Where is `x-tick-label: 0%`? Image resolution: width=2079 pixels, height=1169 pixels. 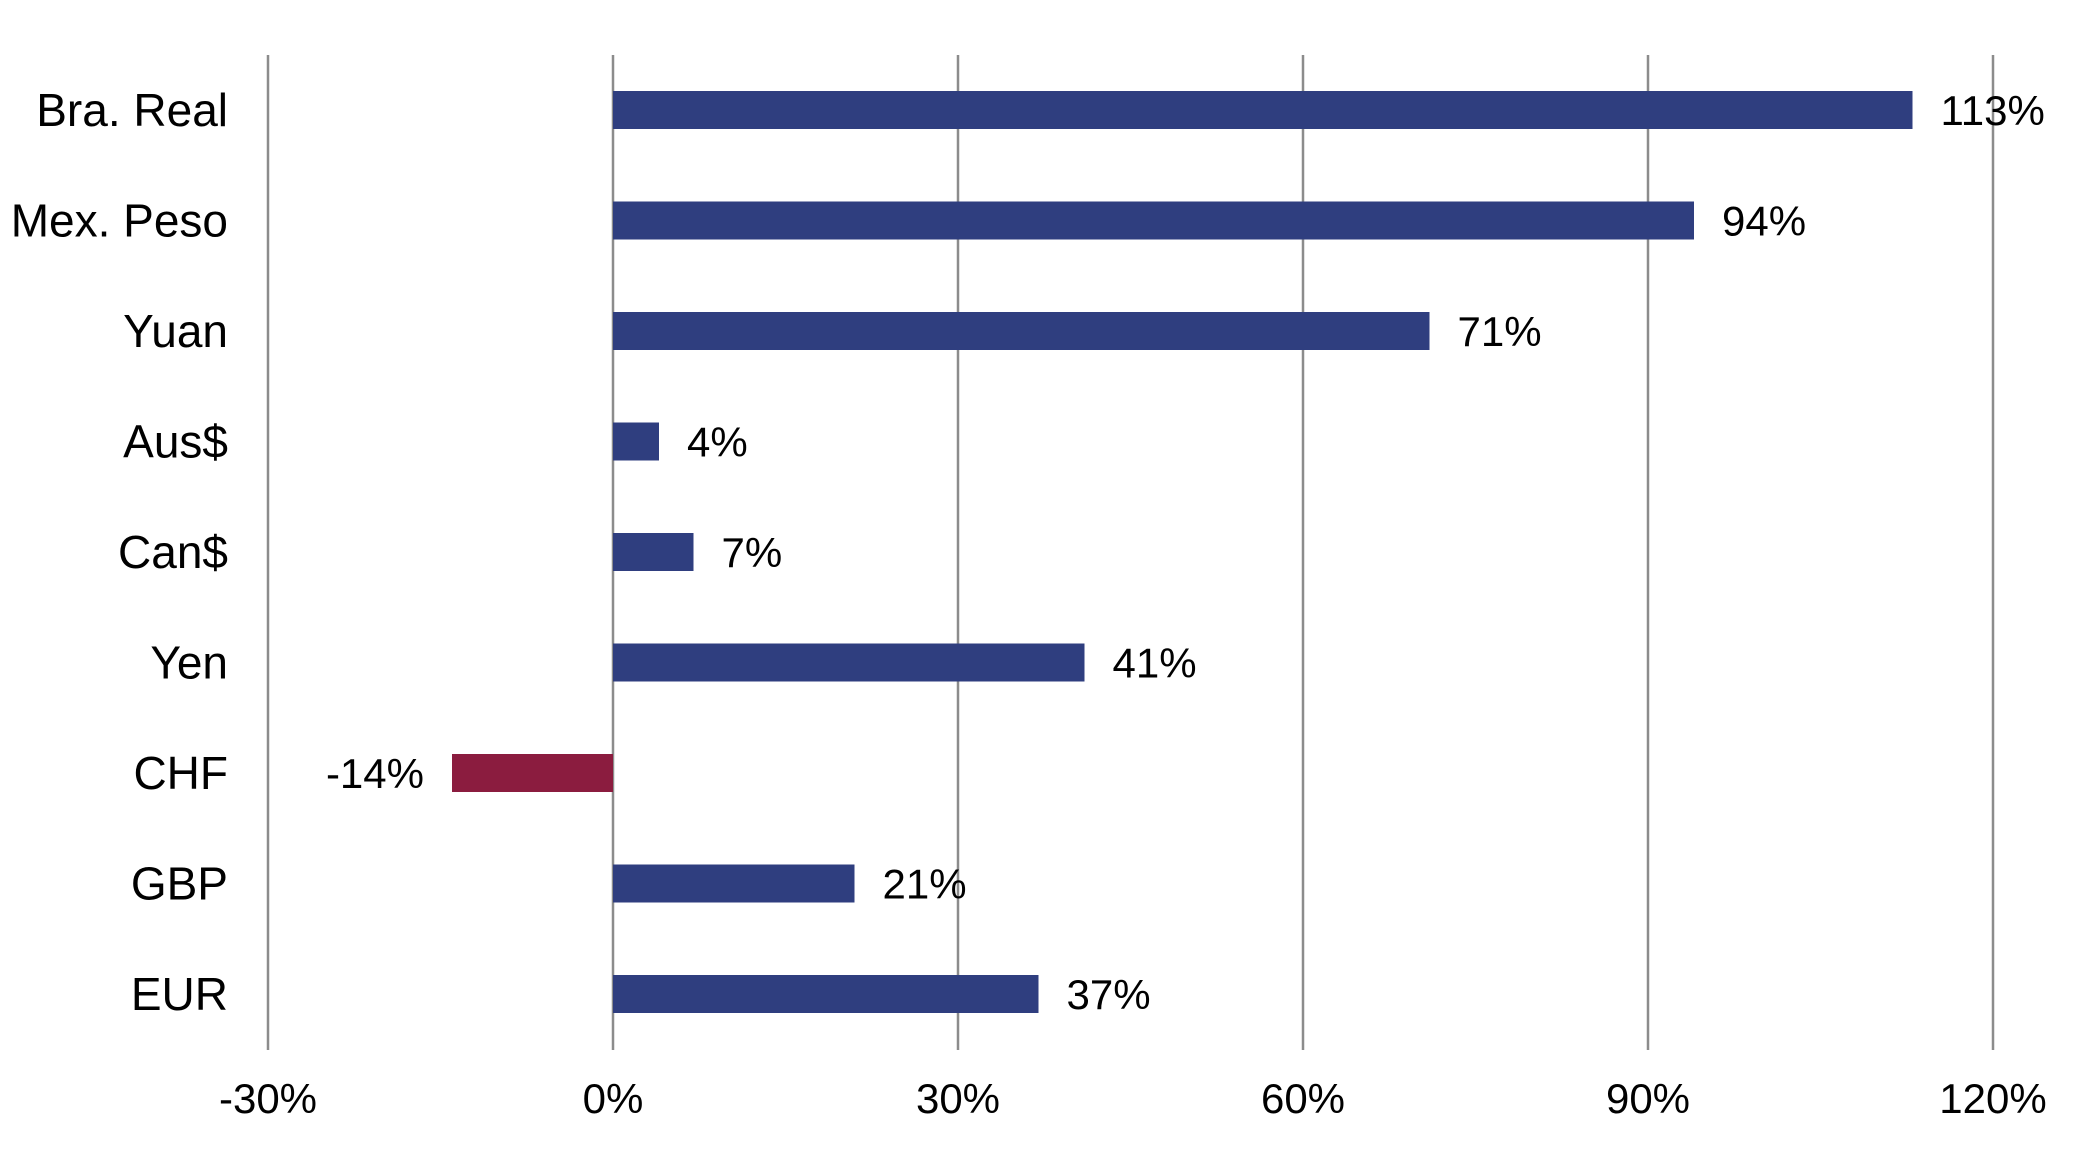 x-tick-label: 0% is located at coordinates (613, 1098).